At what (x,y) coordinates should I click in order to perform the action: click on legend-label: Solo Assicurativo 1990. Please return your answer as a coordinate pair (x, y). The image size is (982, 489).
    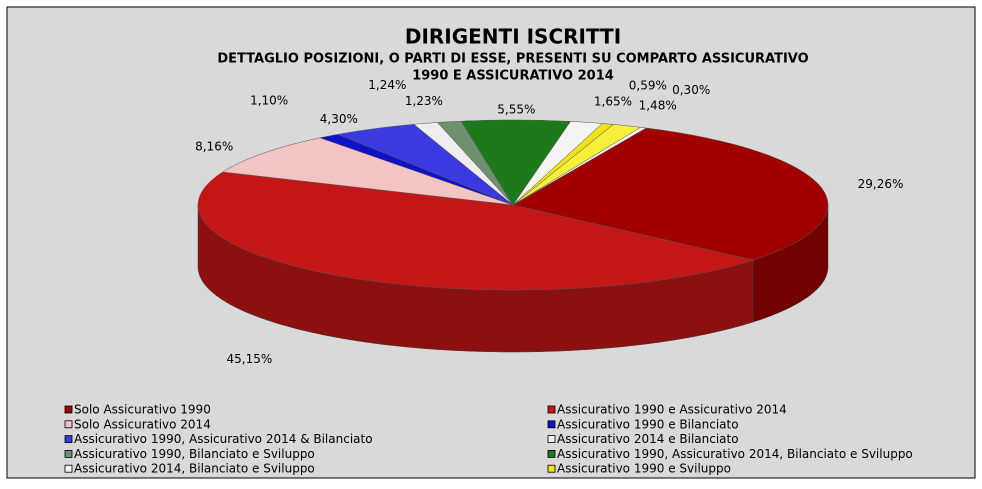
    Looking at the image, I should click on (142, 410).